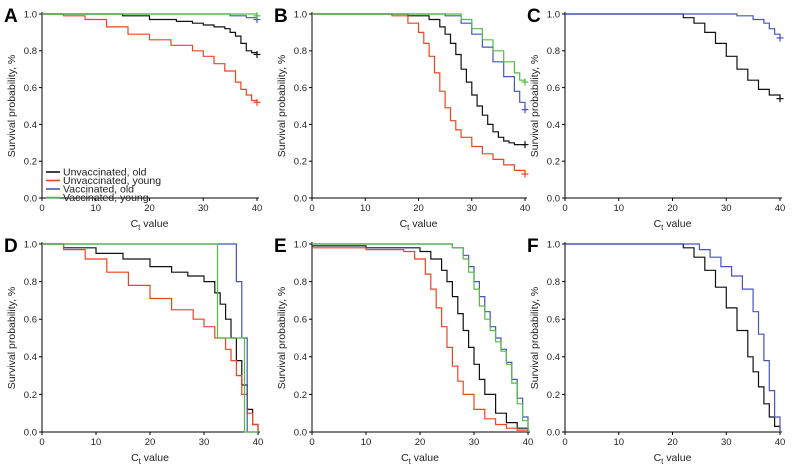 This screenshot has width=800, height=472. I want to click on panel-letter: D, so click(11, 246).